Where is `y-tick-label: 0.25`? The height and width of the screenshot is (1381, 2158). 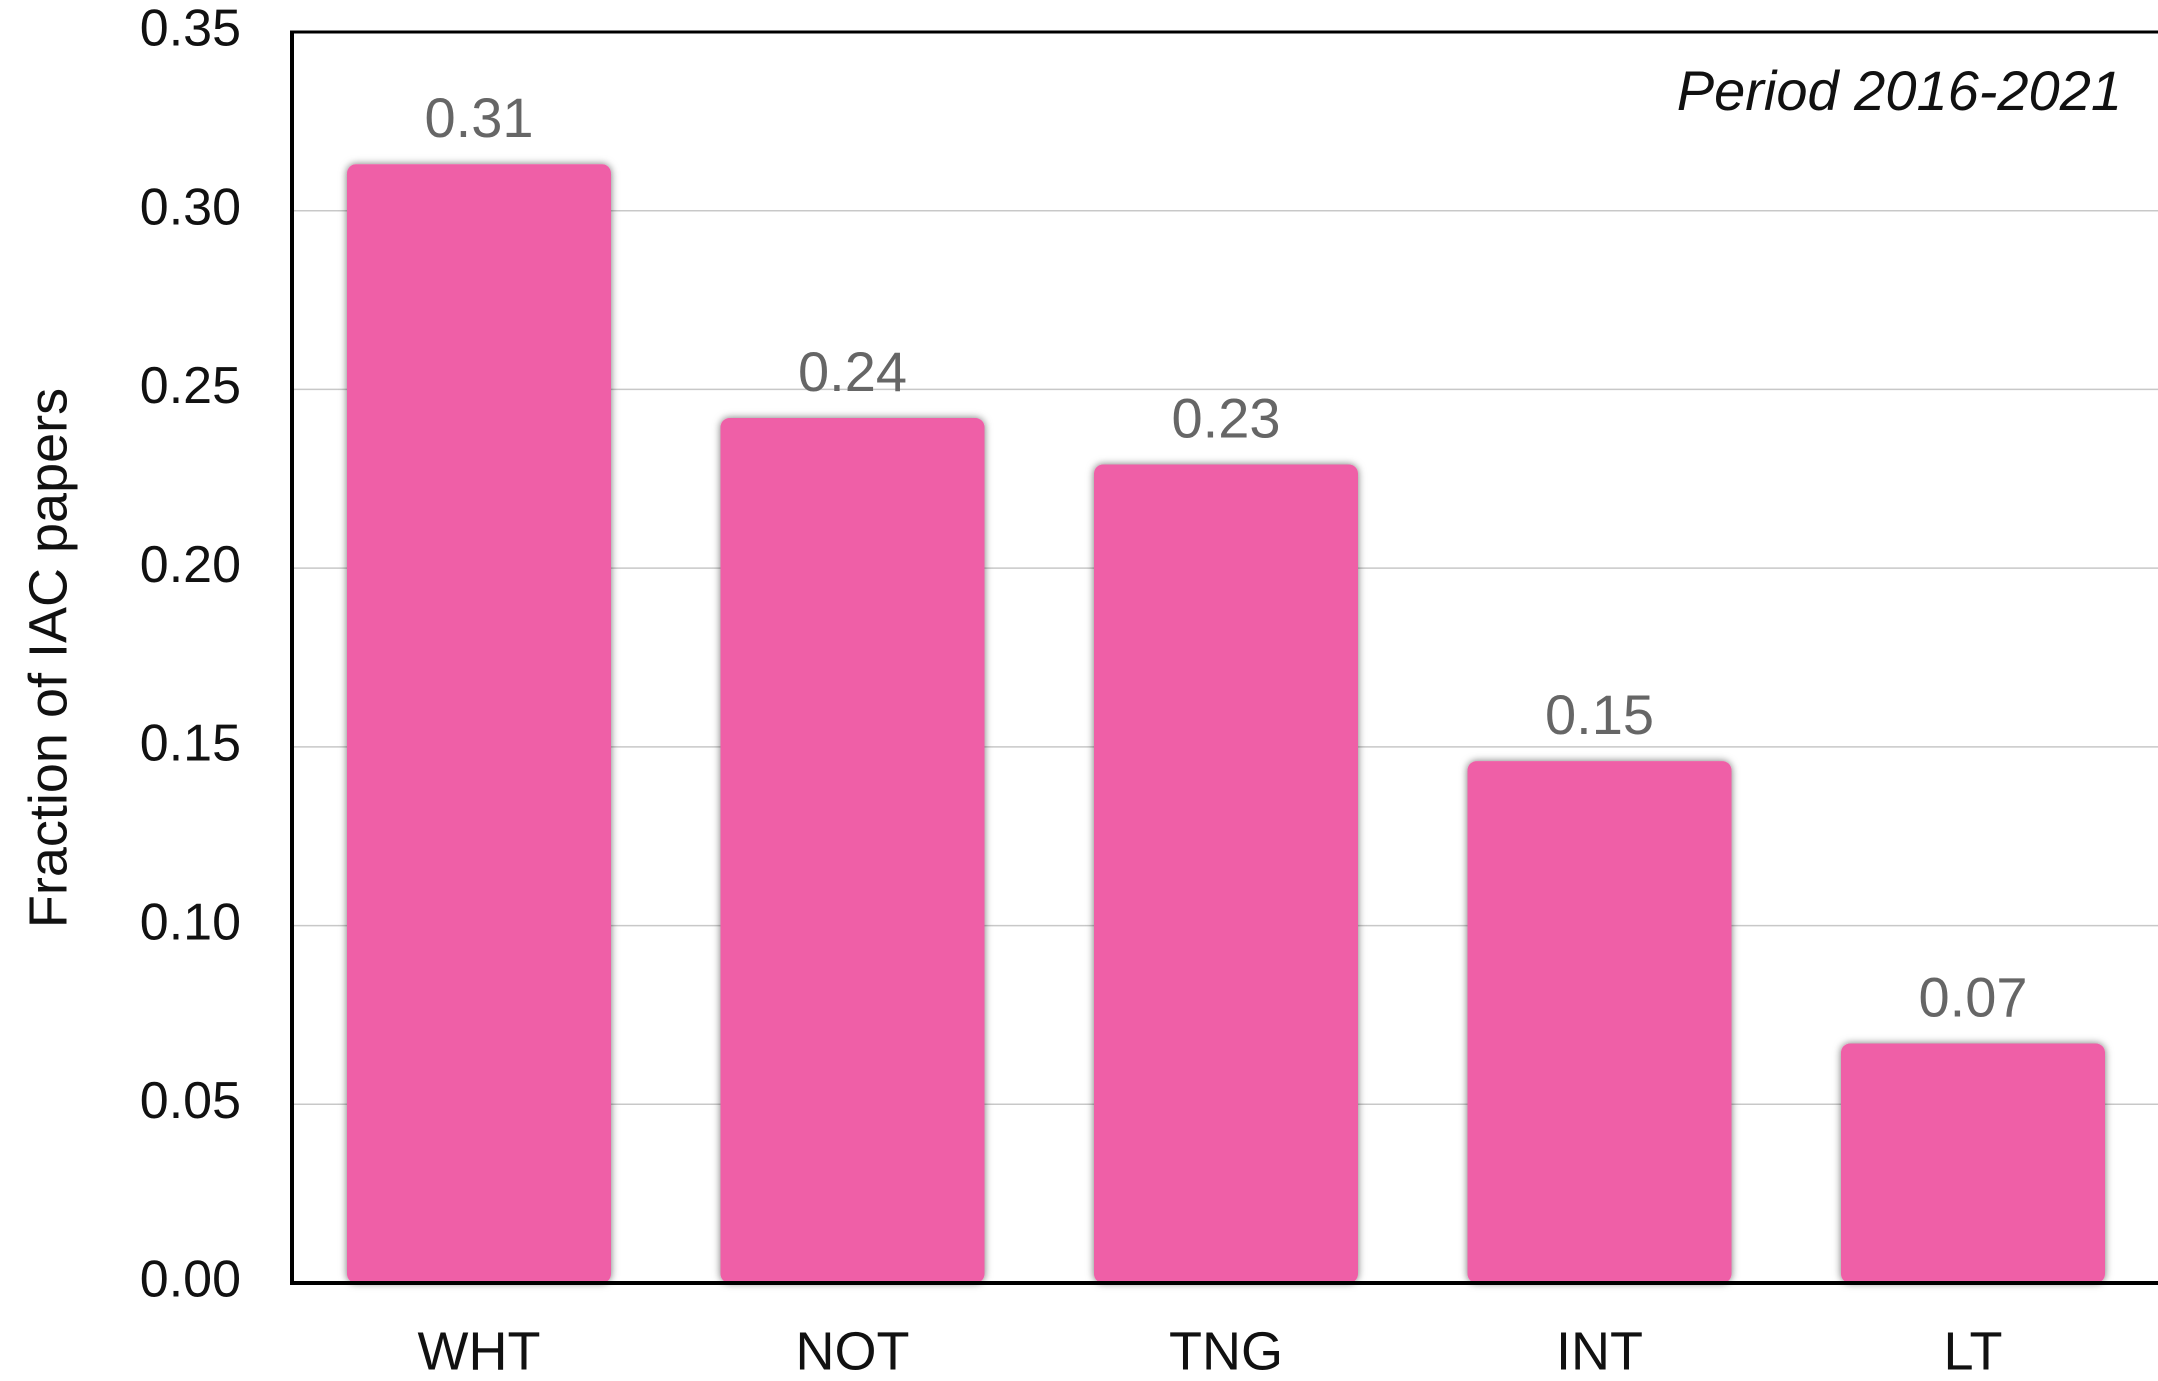
y-tick-label: 0.25 is located at coordinates (190, 386).